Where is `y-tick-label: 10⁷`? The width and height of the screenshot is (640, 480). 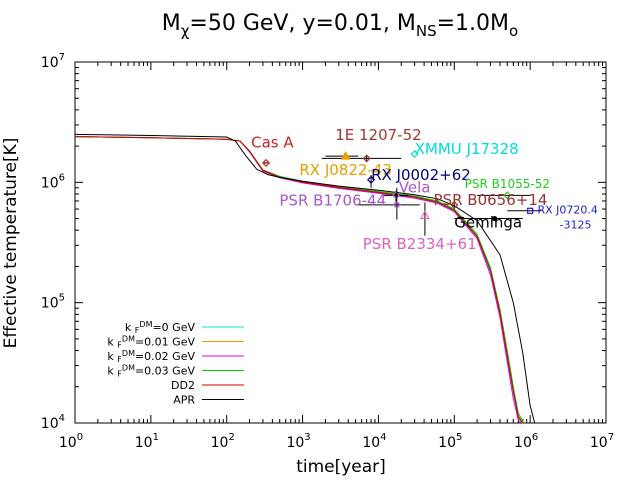
y-tick-label: 10⁷ is located at coordinates (53, 61).